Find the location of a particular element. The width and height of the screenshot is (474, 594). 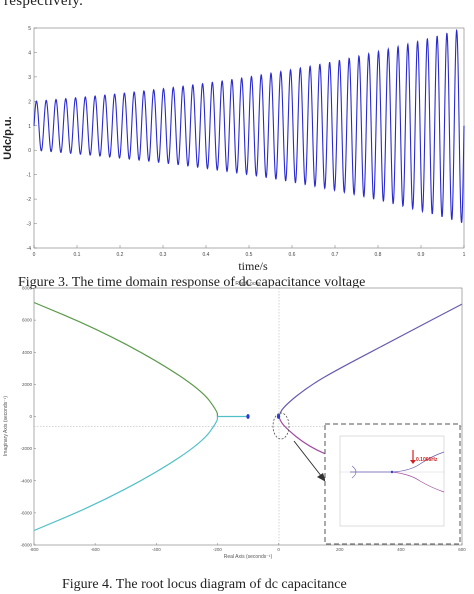

y-tick-label: 1 is located at coordinates (29, 127).